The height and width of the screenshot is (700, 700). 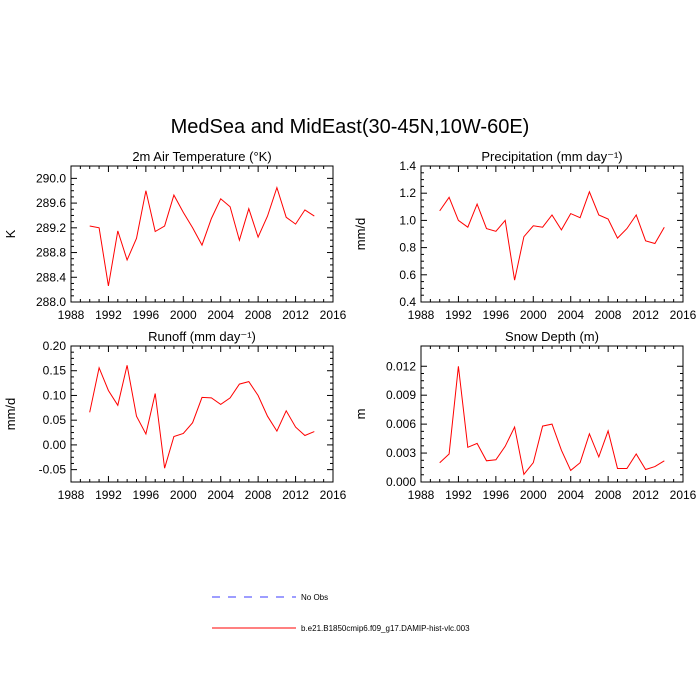 What do you see at coordinates (51, 178) in the screenshot?
I see `y-tick-label: 290.0` at bounding box center [51, 178].